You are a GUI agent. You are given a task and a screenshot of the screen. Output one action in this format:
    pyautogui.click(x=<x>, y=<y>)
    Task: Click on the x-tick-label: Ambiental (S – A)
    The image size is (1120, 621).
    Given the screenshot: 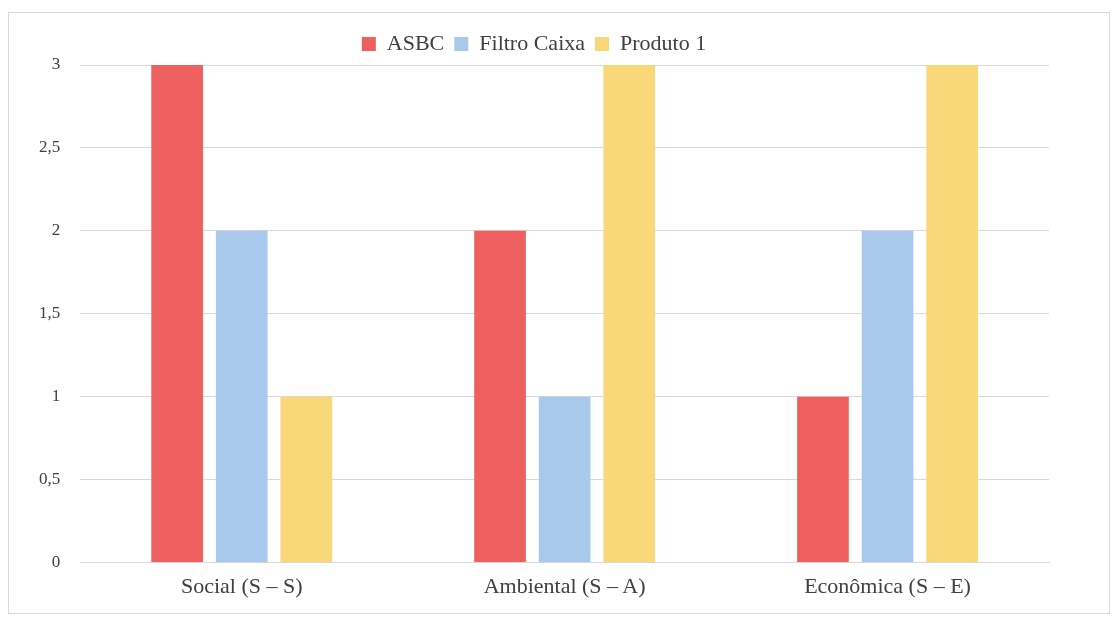 What is the action you would take?
    pyautogui.click(x=564, y=585)
    